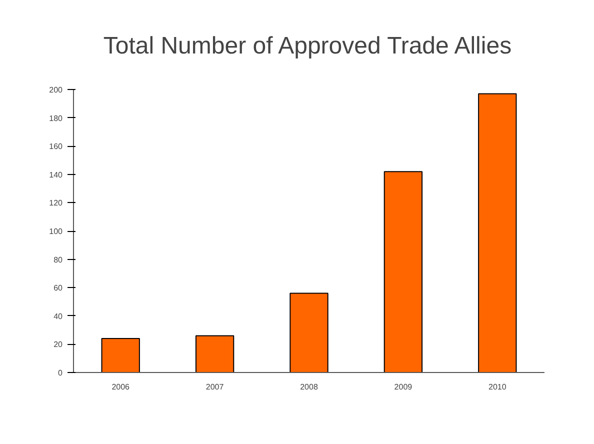 The image size is (594, 444). Describe the element at coordinates (309, 387) in the screenshot. I see `x-tick-label: 2008` at that location.